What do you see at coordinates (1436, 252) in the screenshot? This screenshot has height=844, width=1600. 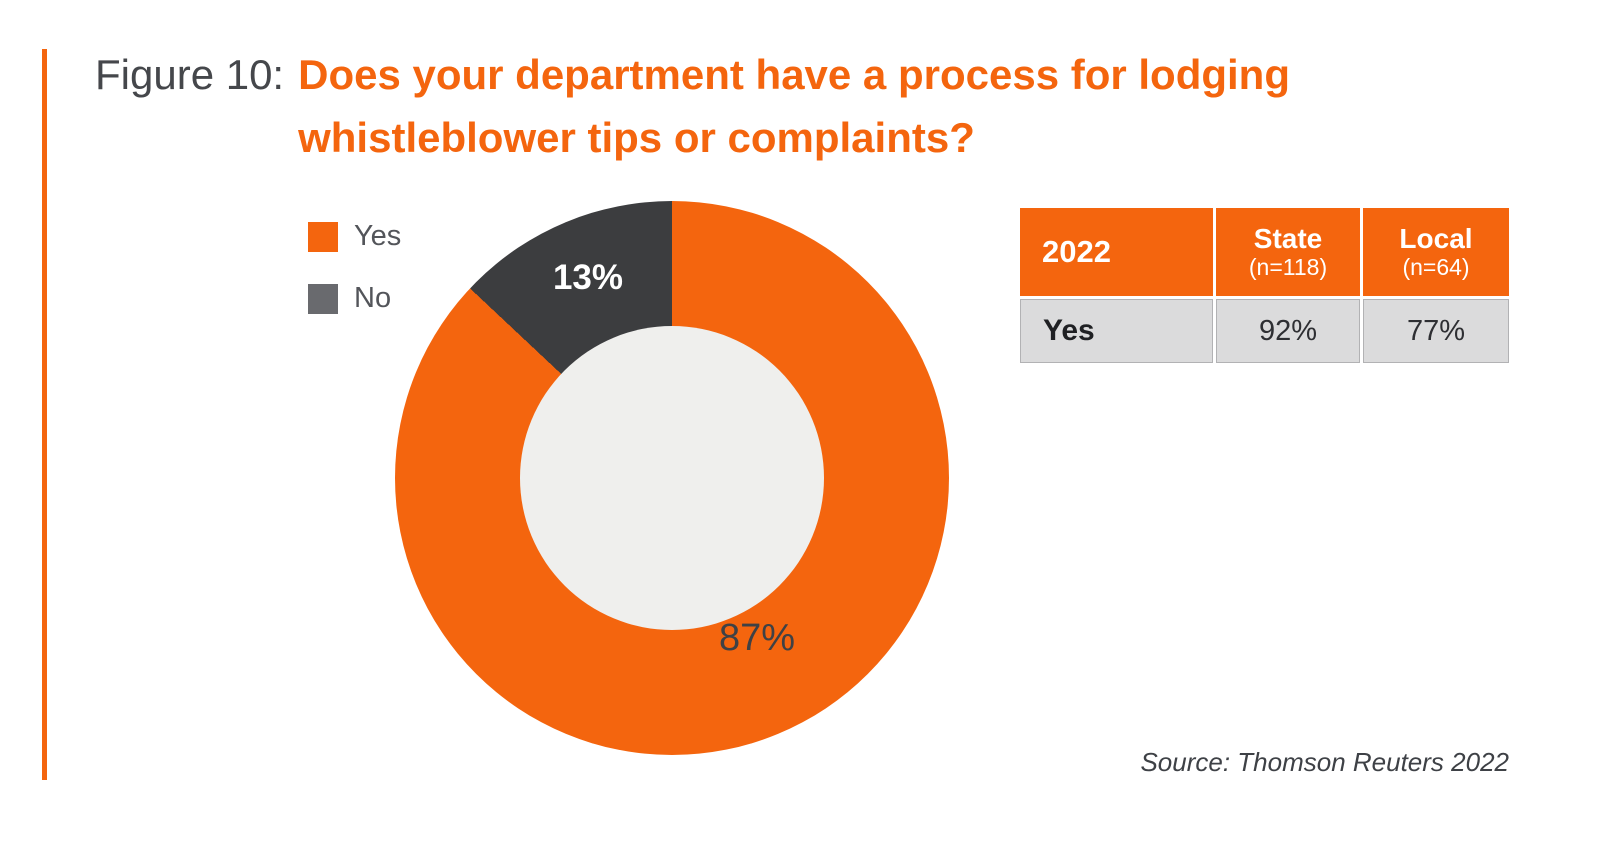 I see `table-header-local: Local (n=64)` at bounding box center [1436, 252].